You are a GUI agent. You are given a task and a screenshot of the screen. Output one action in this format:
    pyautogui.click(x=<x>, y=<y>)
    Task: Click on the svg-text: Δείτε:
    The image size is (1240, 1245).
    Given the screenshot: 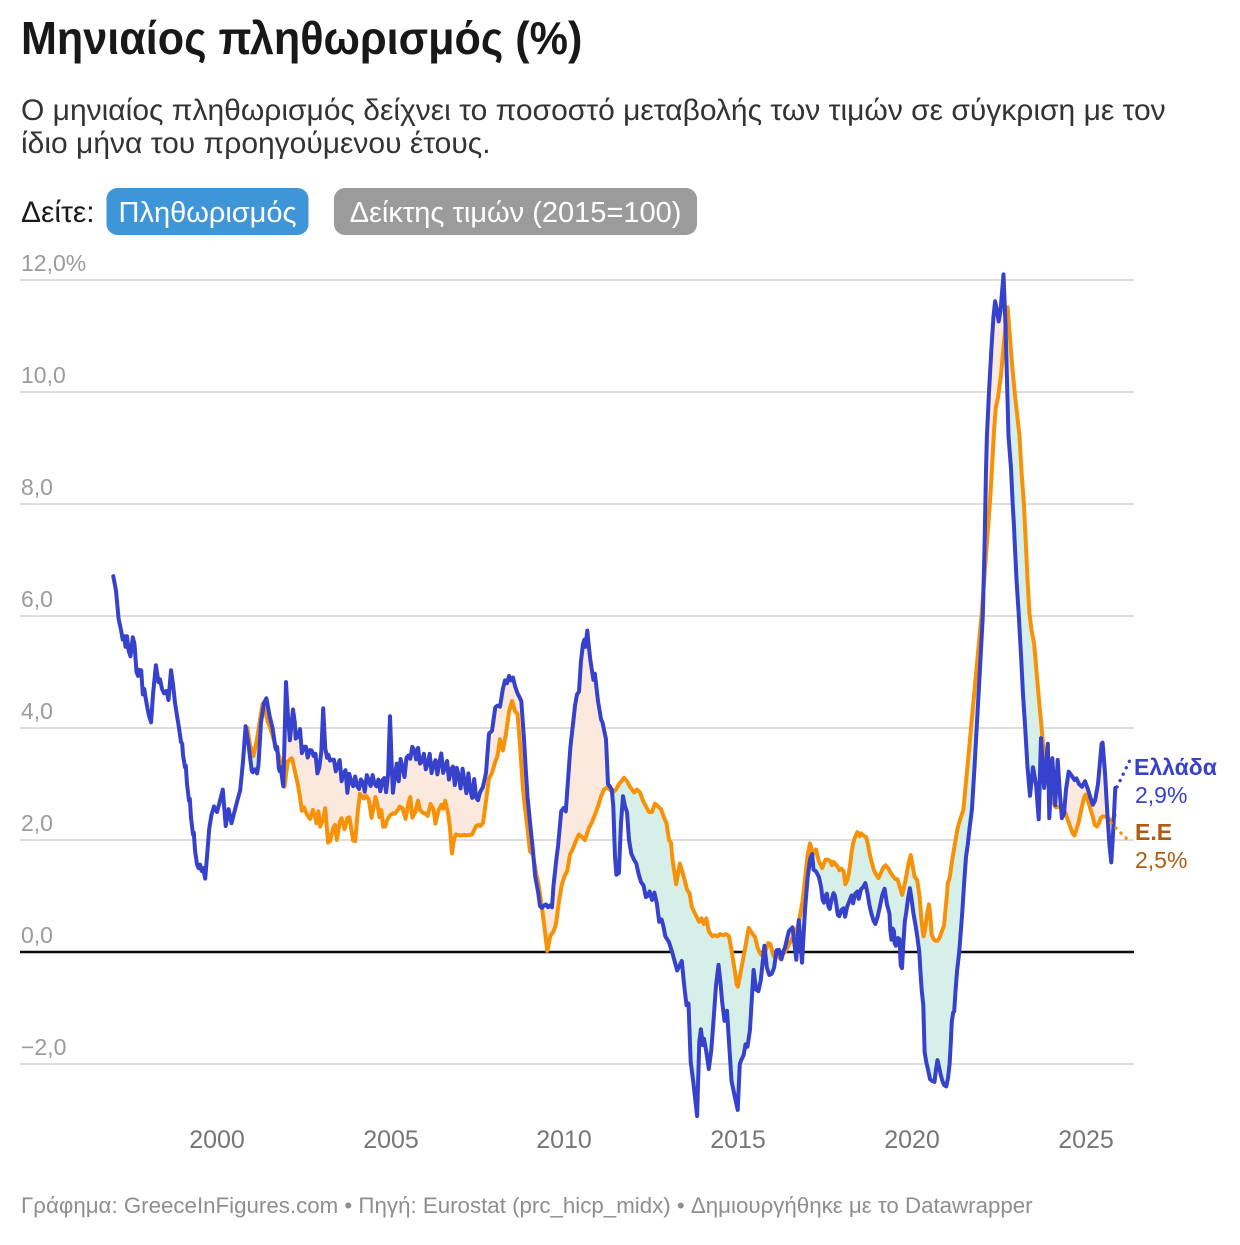 What is the action you would take?
    pyautogui.click(x=58, y=212)
    